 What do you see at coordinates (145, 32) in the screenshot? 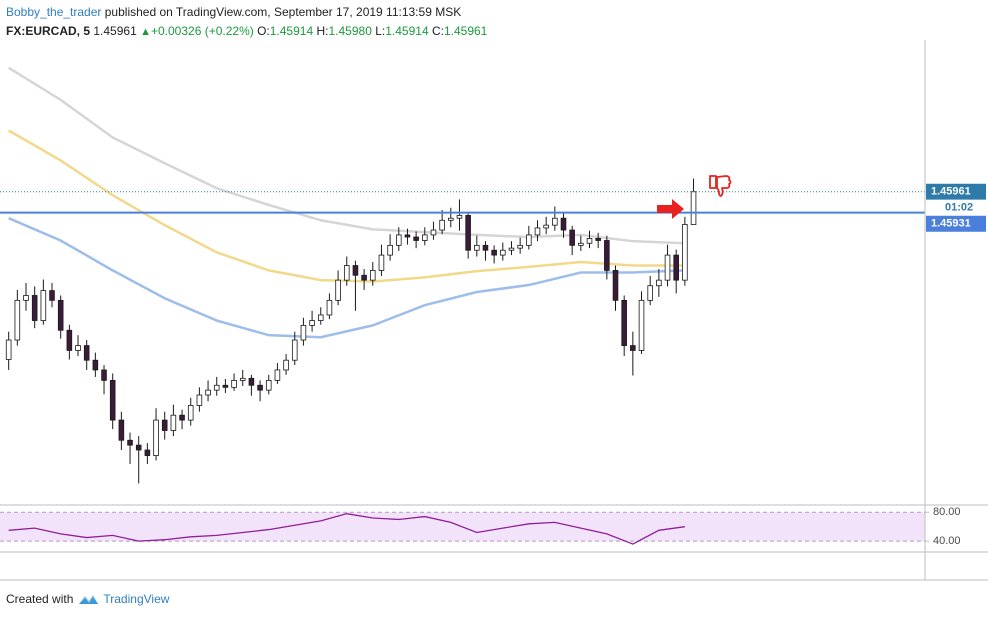
I see `up-icon: ▲` at bounding box center [145, 32].